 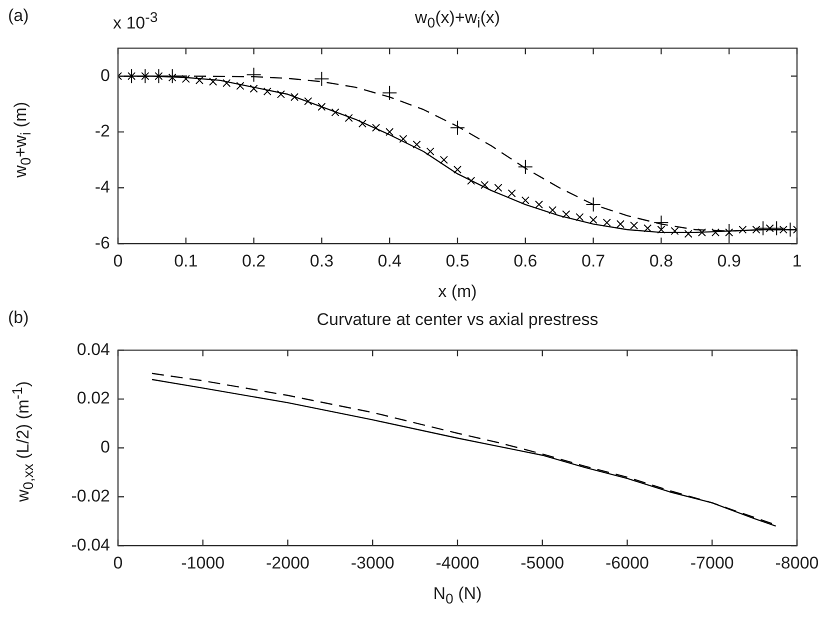 What do you see at coordinates (18, 16) in the screenshot?
I see `text: (a)` at bounding box center [18, 16].